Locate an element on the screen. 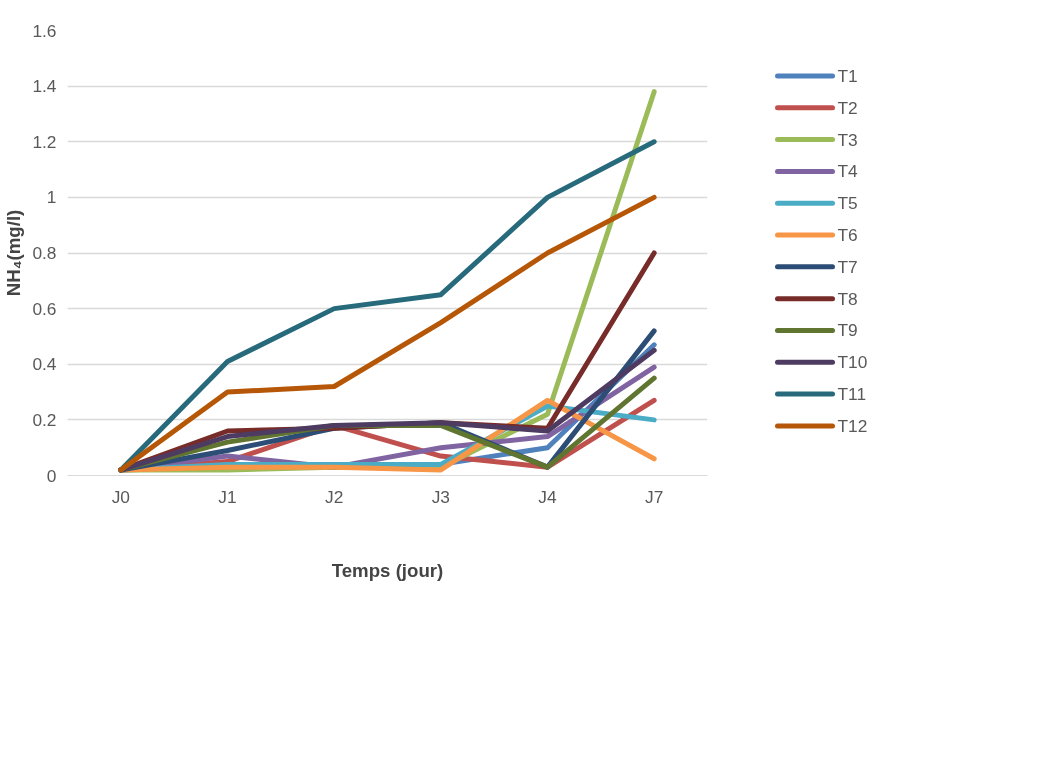 The height and width of the screenshot is (760, 1059). y-tick-label: 0.2 is located at coordinates (44, 419).